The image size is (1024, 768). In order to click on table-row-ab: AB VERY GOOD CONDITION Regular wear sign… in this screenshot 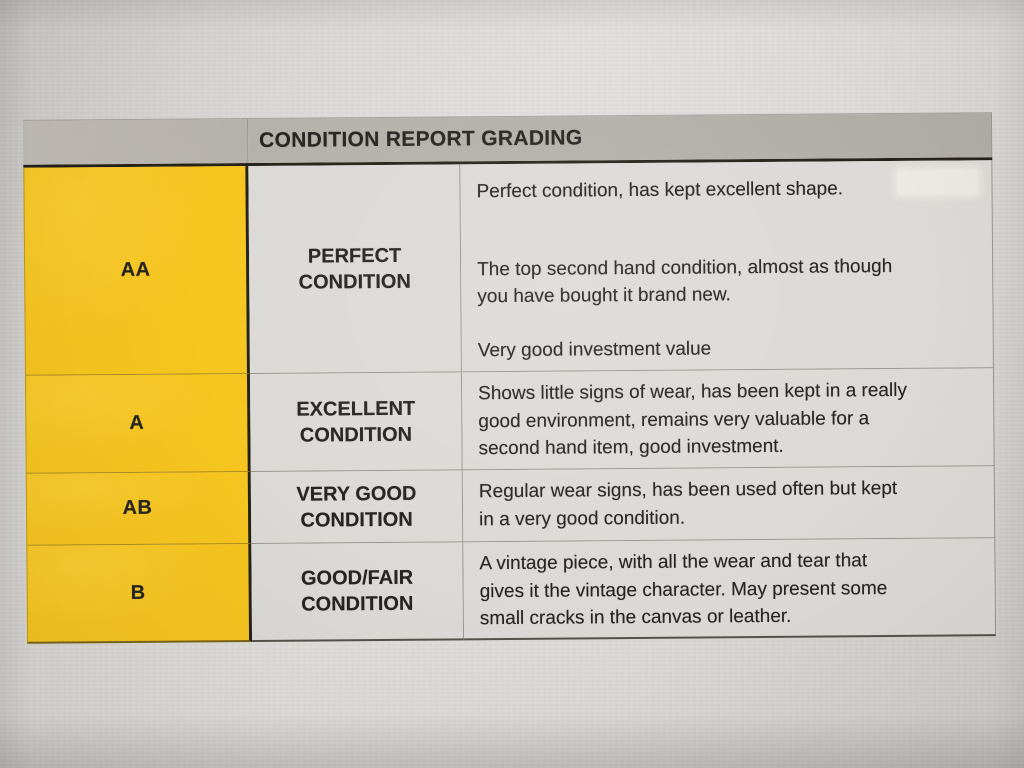, I will do `click(510, 506)`.